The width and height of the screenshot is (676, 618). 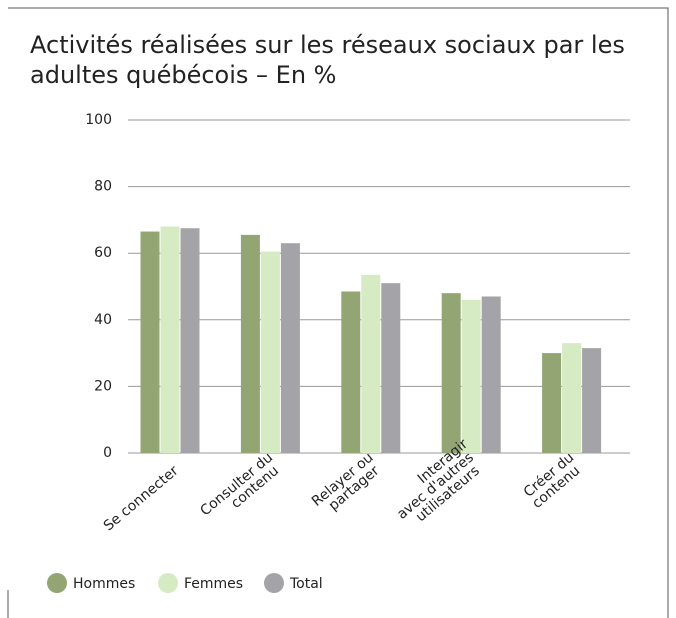 What do you see at coordinates (107, 453) in the screenshot?
I see `y-tick-label: 0` at bounding box center [107, 453].